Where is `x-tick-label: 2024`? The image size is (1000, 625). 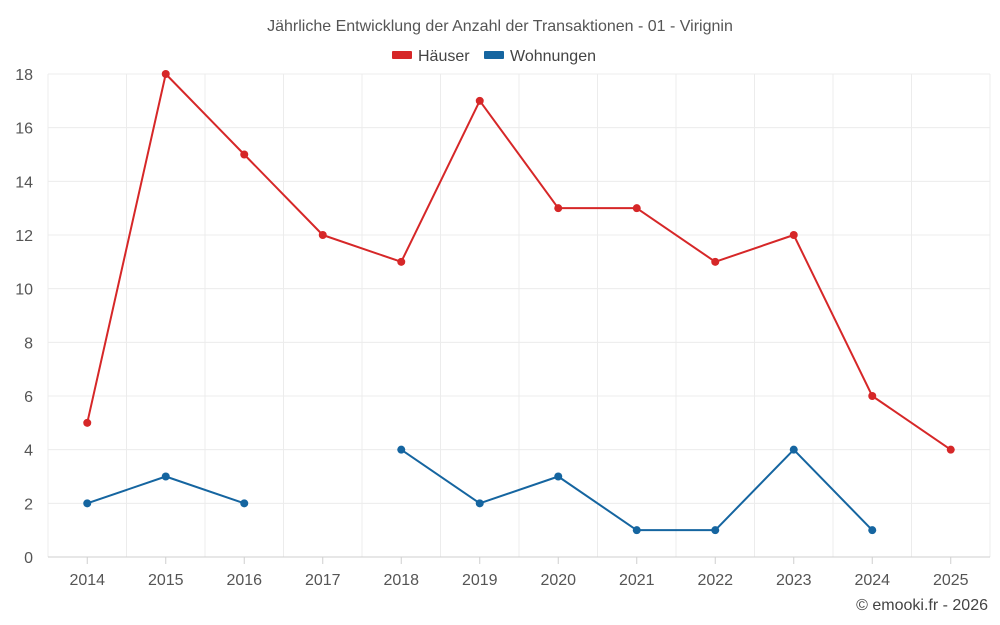 x-tick-label: 2024 is located at coordinates (872, 580).